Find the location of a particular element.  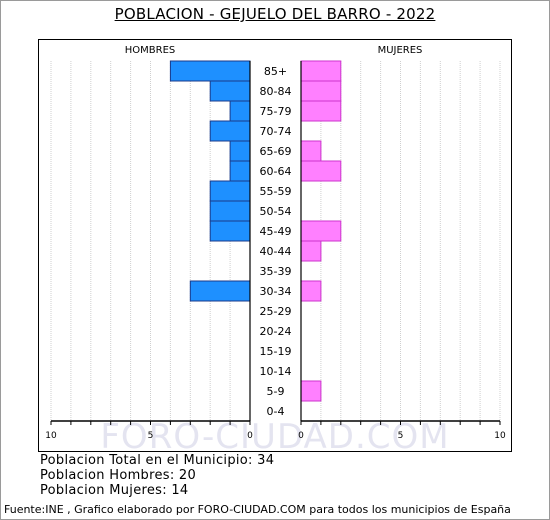

category-label: 85+ is located at coordinates (275, 71).